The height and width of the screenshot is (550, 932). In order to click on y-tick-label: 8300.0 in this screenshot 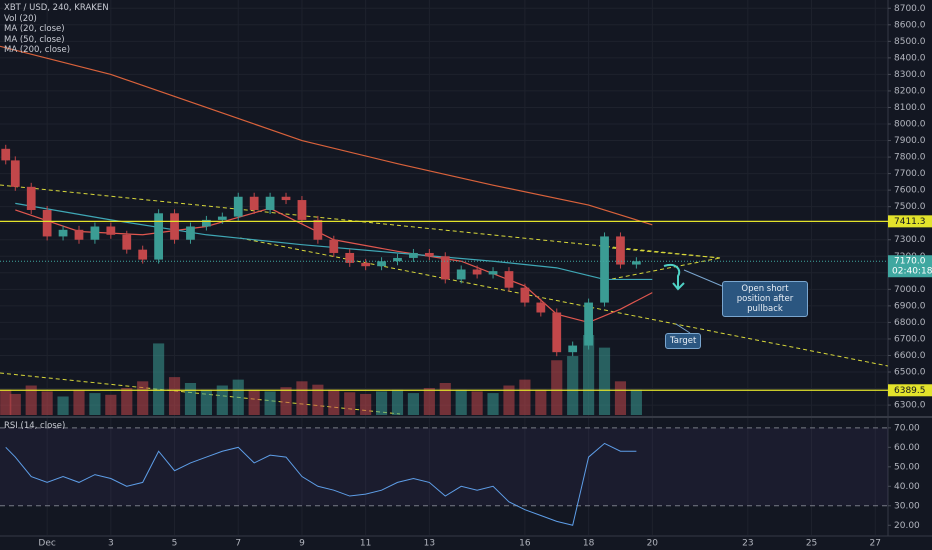, I will do `click(910, 75)`.